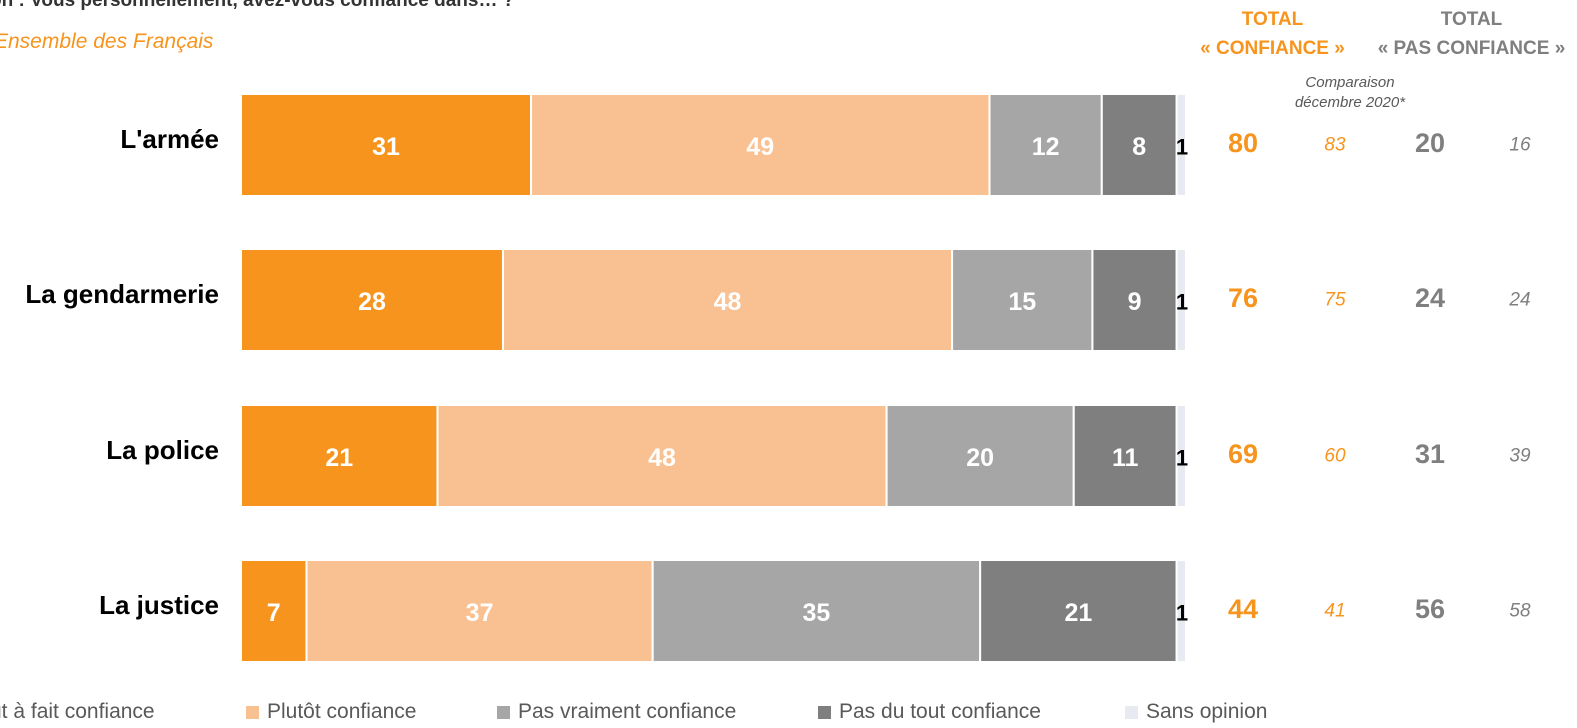 The width and height of the screenshot is (1577, 728). I want to click on legend-item: Pas du tout confiance, so click(929, 712).